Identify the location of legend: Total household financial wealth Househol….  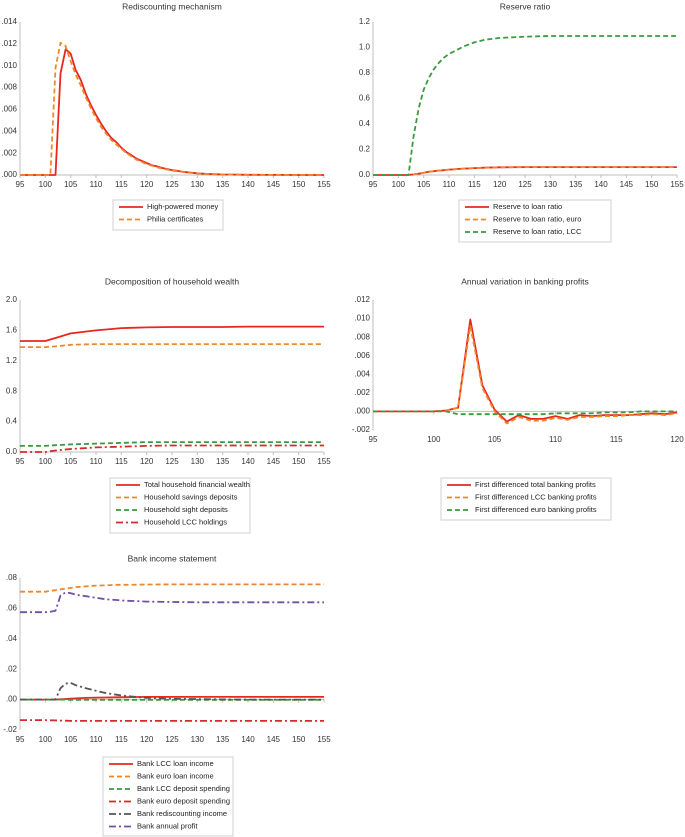
(180, 505).